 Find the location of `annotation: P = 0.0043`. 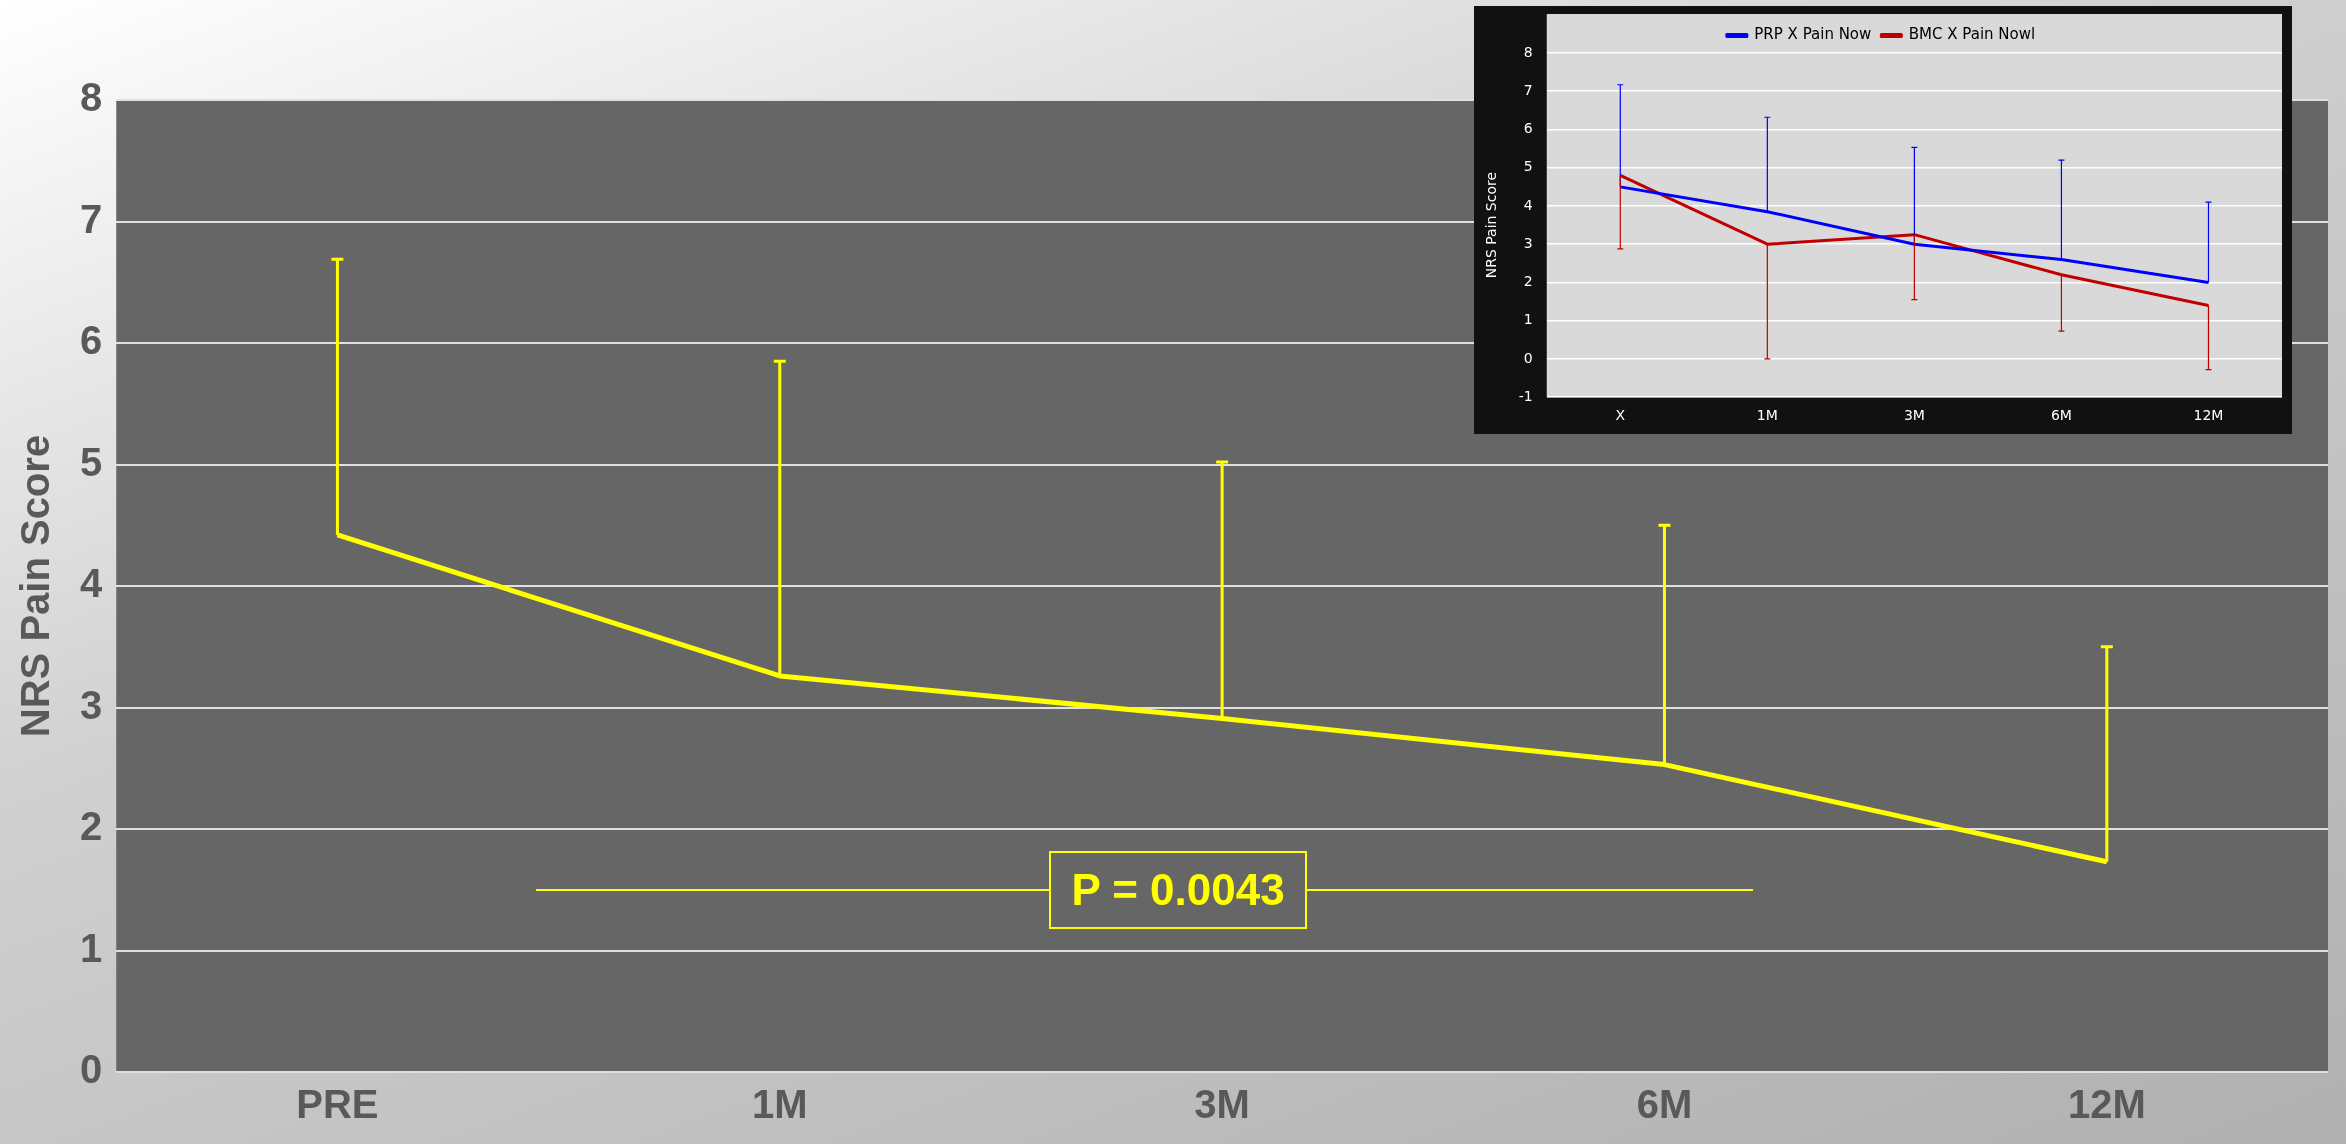

annotation: P = 0.0043 is located at coordinates (1178, 889).